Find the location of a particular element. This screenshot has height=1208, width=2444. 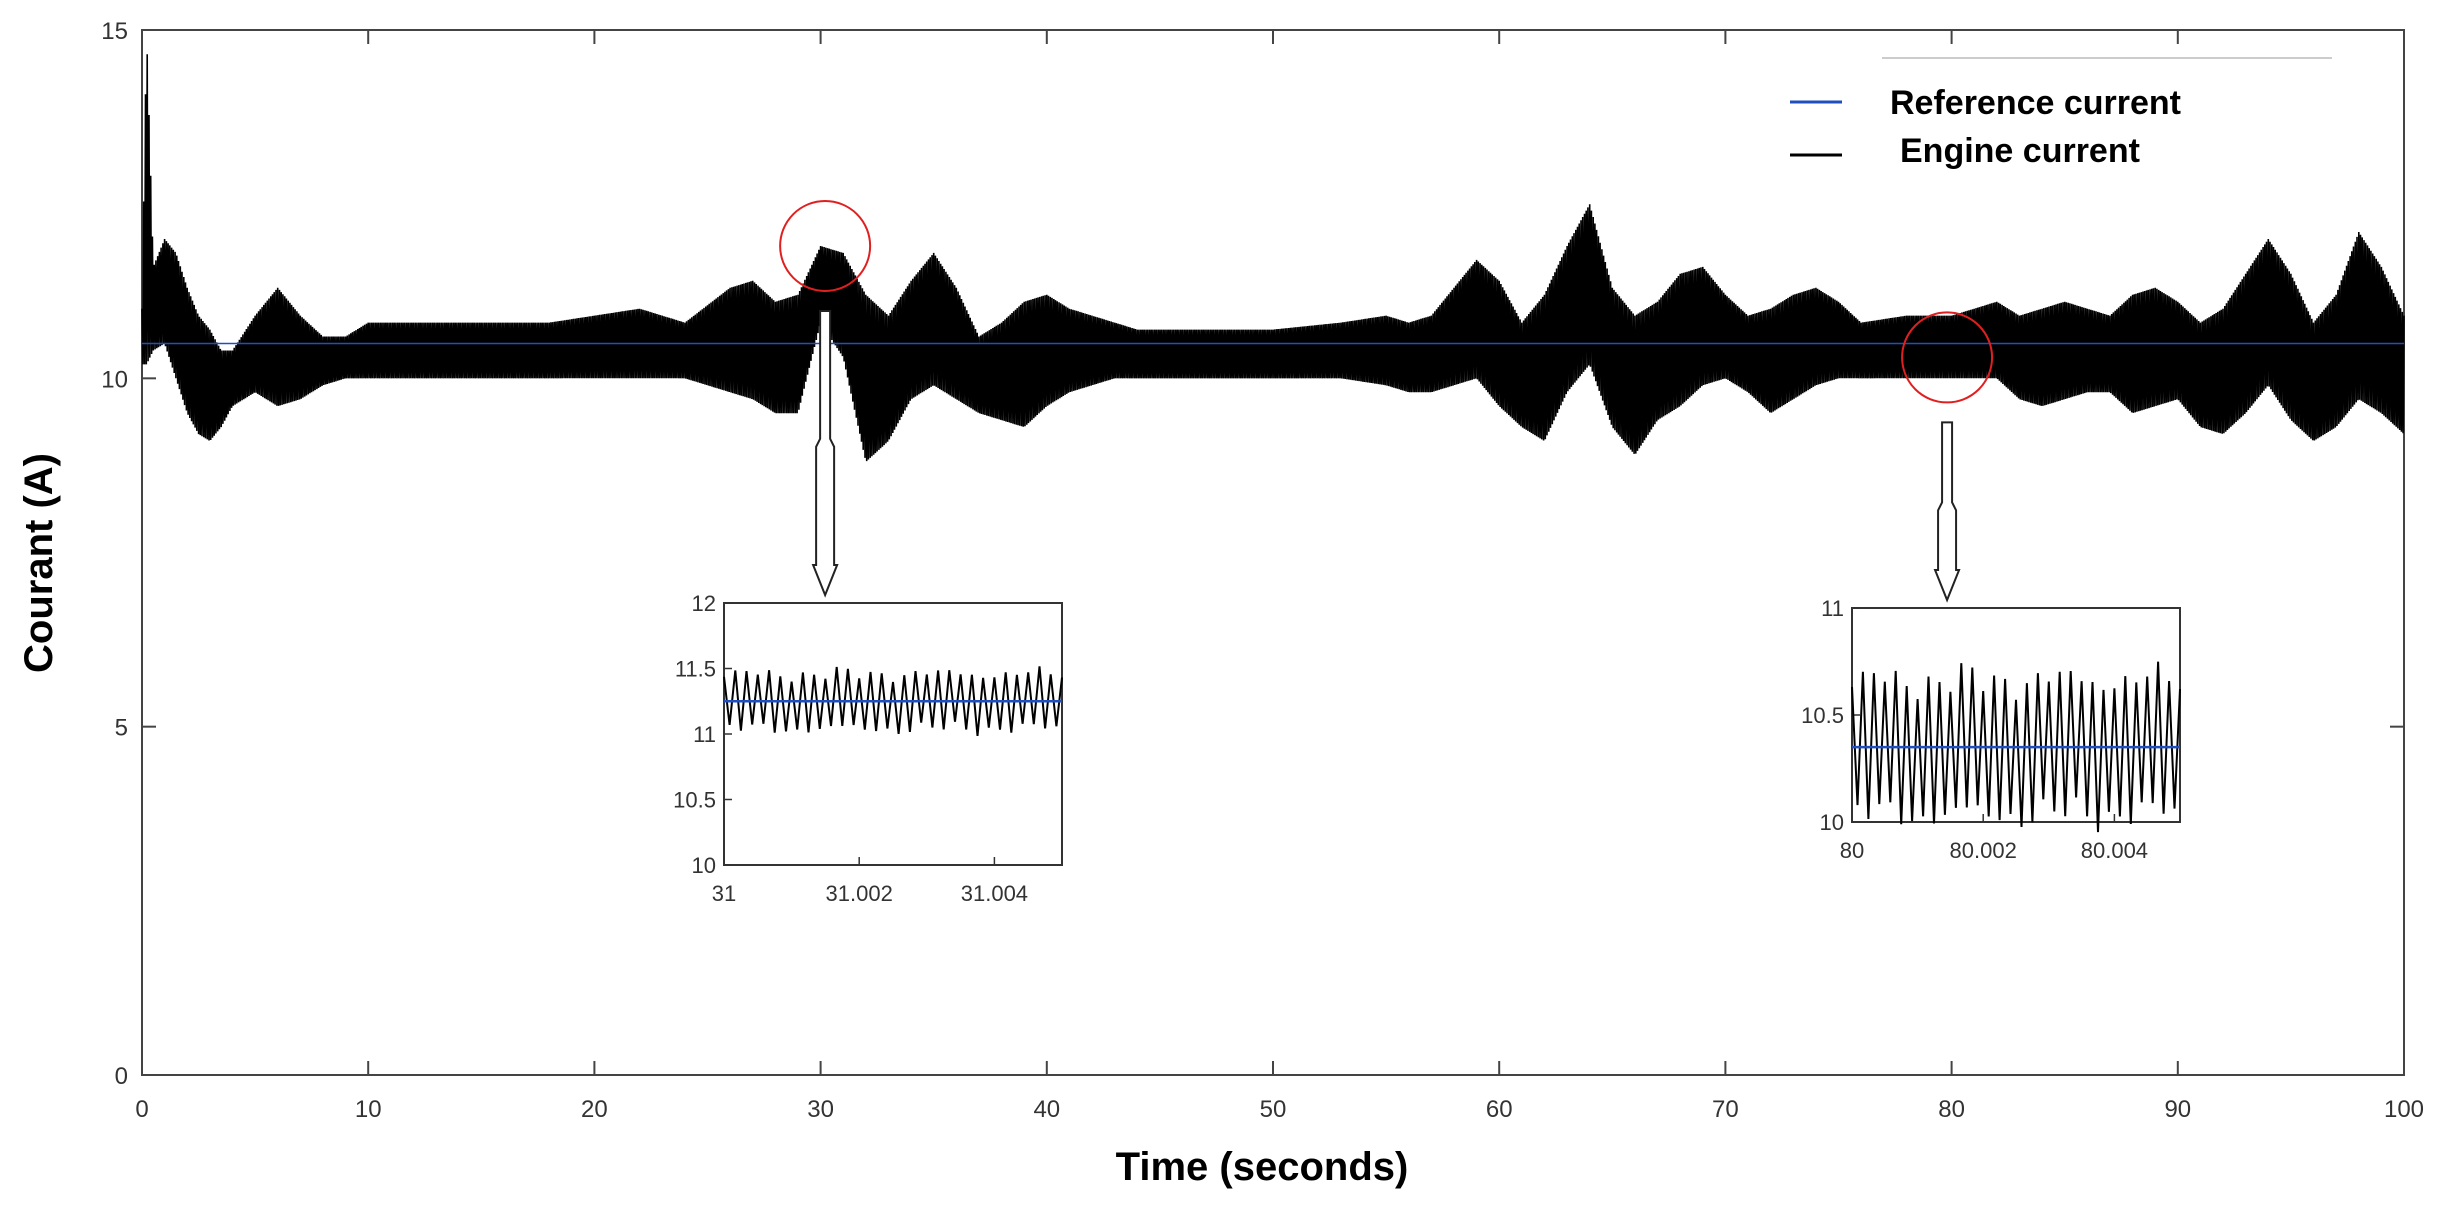

x-axis-title: Time (seconds) is located at coordinates (1262, 1167).